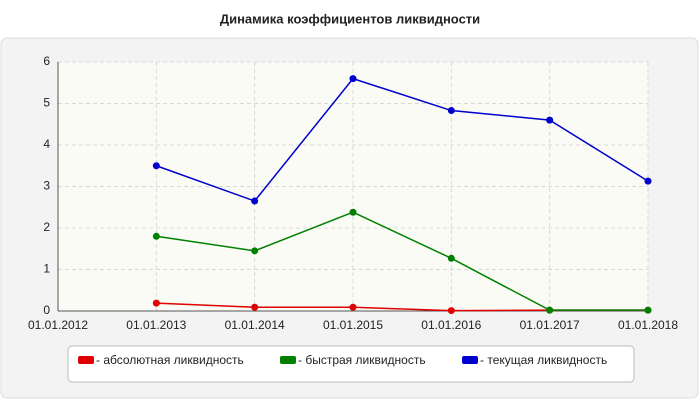 Image resolution: width=700 pixels, height=405 pixels. What do you see at coordinates (46, 186) in the screenshot?
I see `y-tick-label: 3` at bounding box center [46, 186].